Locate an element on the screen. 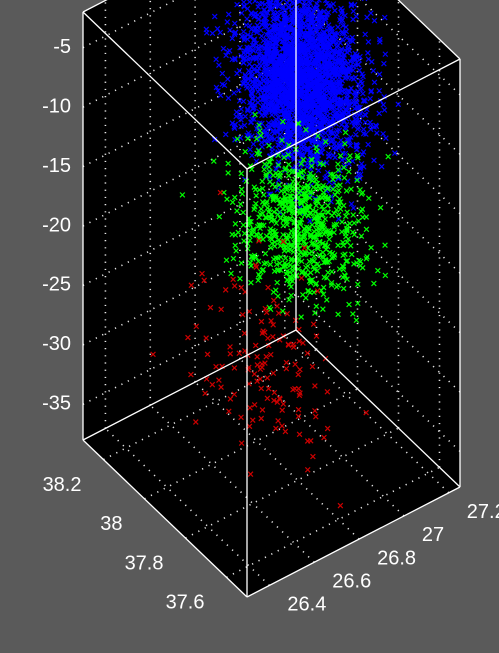  y-tick-label: 37.8 is located at coordinates (144, 563).